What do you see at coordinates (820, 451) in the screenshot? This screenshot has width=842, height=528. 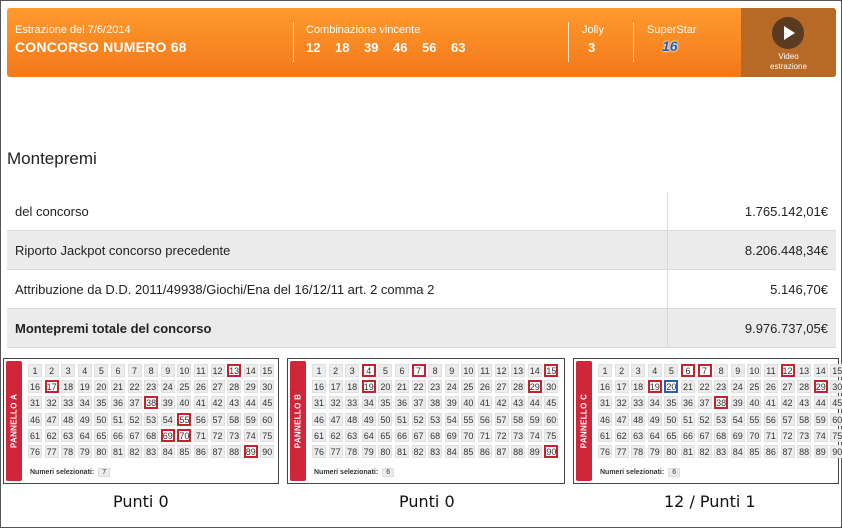 I see `number-cell-89: 89` at bounding box center [820, 451].